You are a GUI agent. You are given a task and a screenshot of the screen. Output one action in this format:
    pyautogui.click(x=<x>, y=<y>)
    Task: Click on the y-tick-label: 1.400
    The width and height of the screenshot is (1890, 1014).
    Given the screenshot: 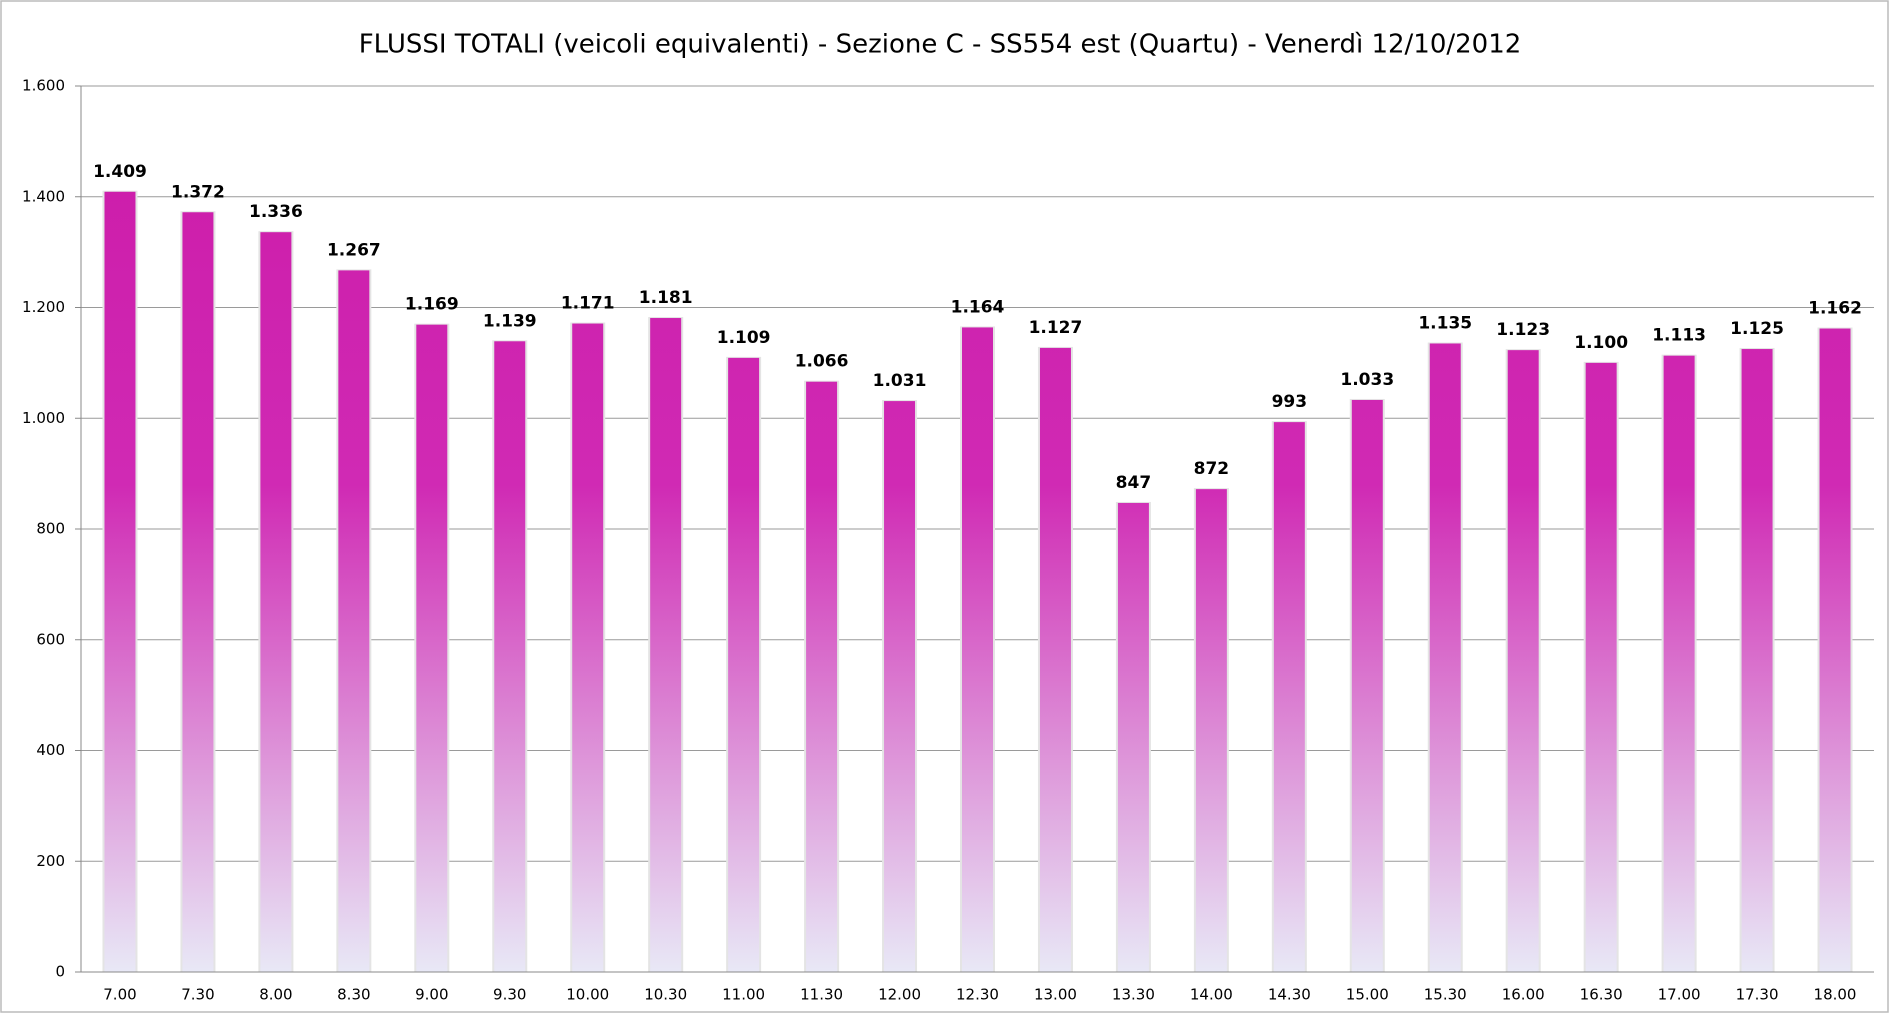 What is the action you would take?
    pyautogui.click(x=43, y=196)
    